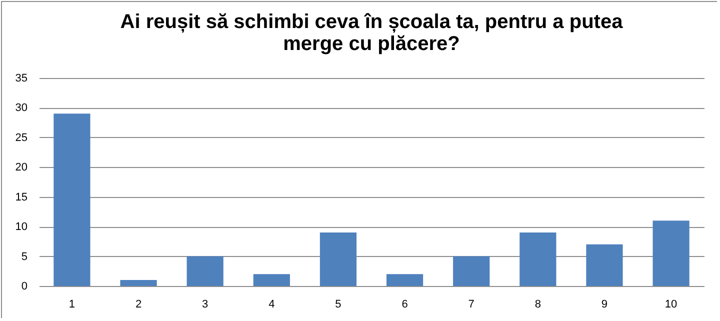 The width and height of the screenshot is (720, 321). Describe the element at coordinates (24, 256) in the screenshot. I see `y-tick-label: 5` at that location.